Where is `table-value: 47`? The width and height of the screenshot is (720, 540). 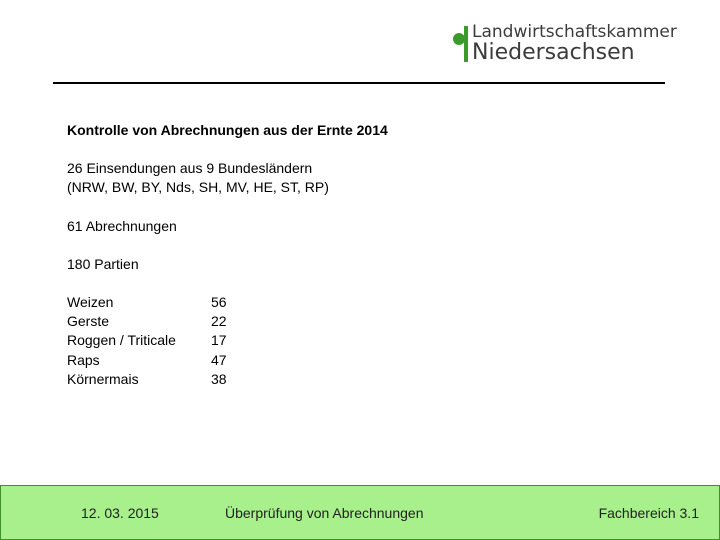 table-value: 47 is located at coordinates (219, 359).